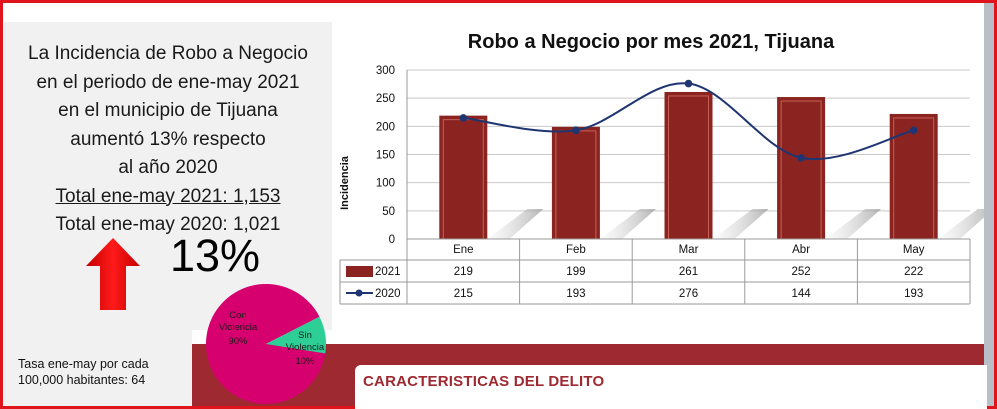  Describe the element at coordinates (688, 294) in the screenshot. I see `table-cell-2020: 276` at that location.